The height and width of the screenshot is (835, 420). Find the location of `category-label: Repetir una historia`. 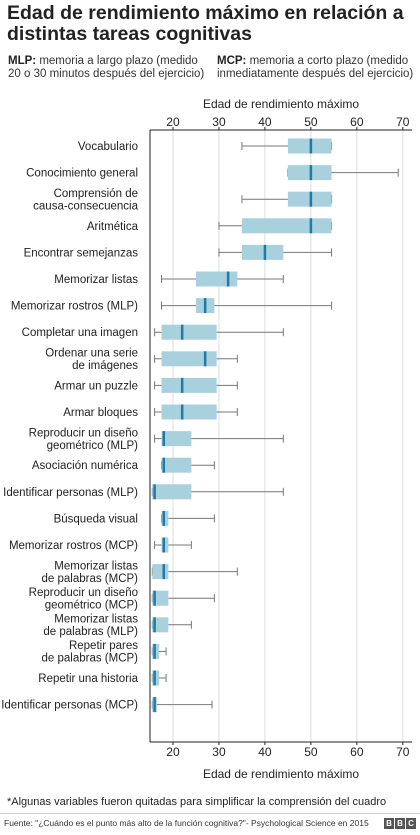

category-label: Repetir una historia is located at coordinates (88, 679).